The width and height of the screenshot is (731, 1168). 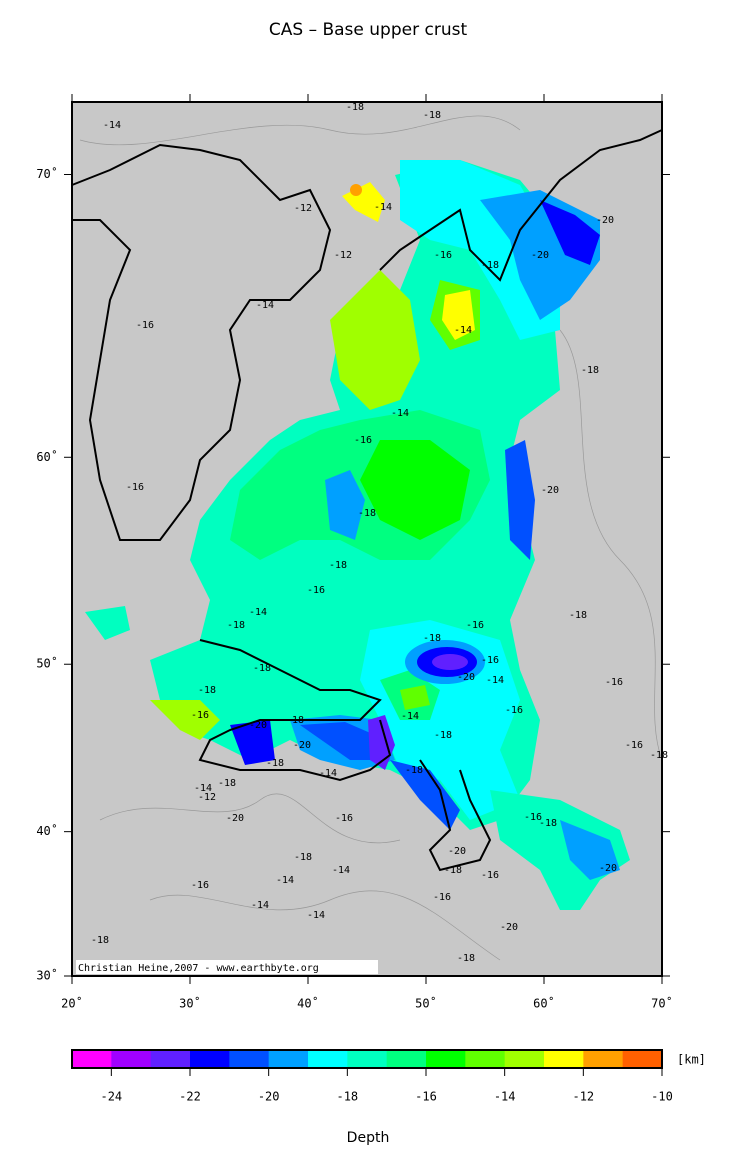 What do you see at coordinates (426, 1097) in the screenshot?
I see `colorbar-tick-label: -16` at bounding box center [426, 1097].